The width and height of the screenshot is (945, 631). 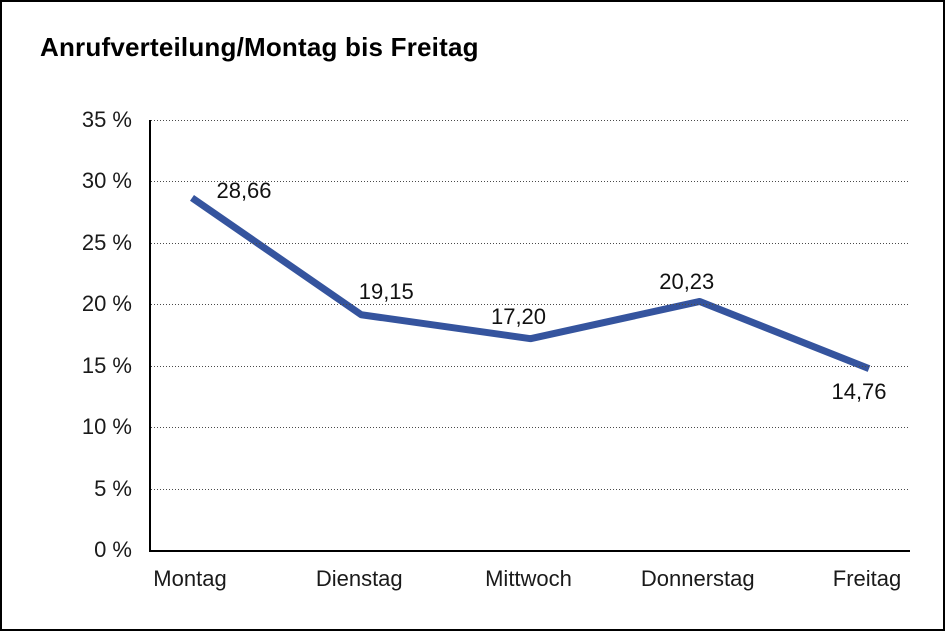 What do you see at coordinates (106, 181) in the screenshot?
I see `y-axis-label: 30 %` at bounding box center [106, 181].